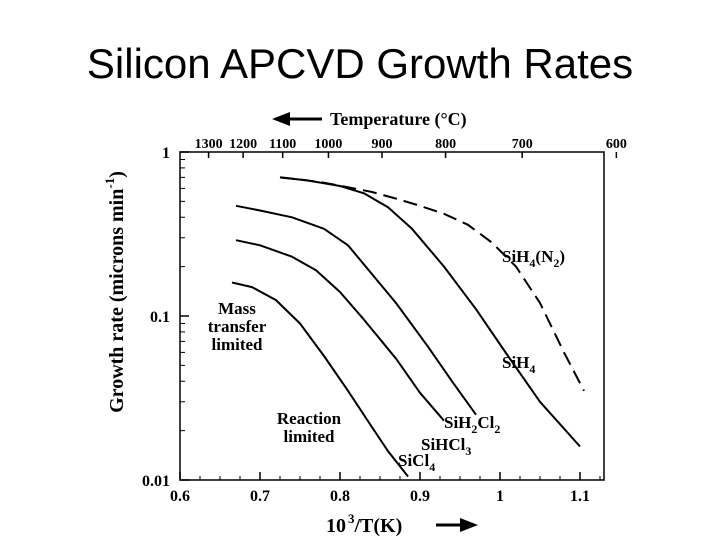 The width and height of the screenshot is (720, 540). I want to click on x-axis-label-base: 10, so click(336, 526).